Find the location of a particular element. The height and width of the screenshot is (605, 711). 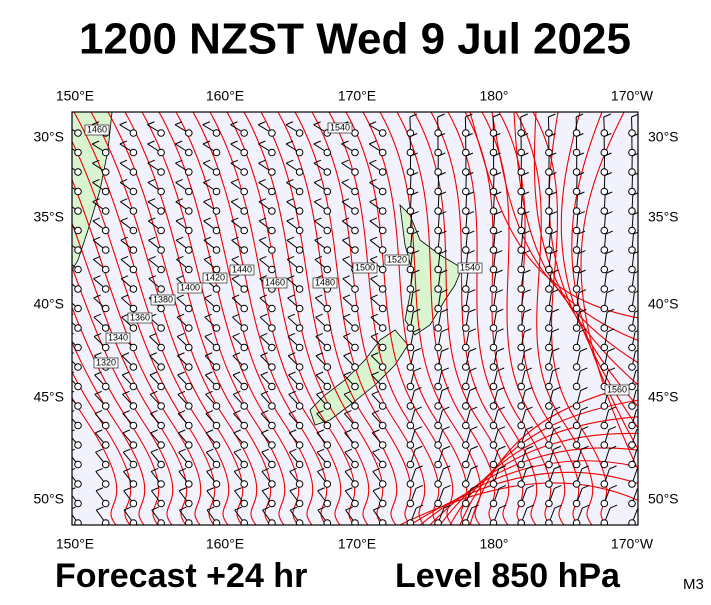

bottom-axis-label: 180° is located at coordinates (494, 544).